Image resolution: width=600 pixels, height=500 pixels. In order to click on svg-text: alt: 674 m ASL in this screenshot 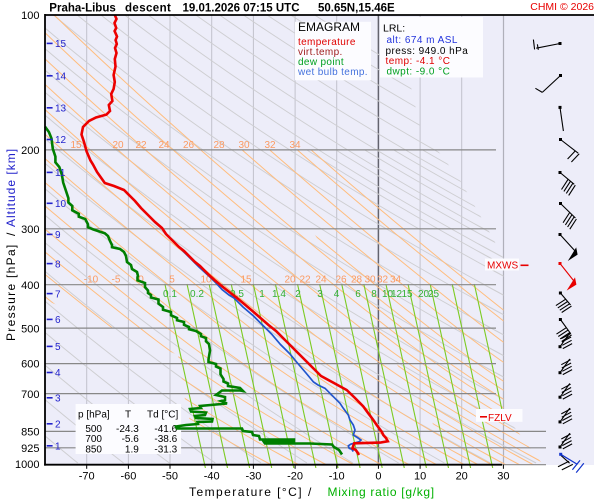, I will do `click(422, 40)`.